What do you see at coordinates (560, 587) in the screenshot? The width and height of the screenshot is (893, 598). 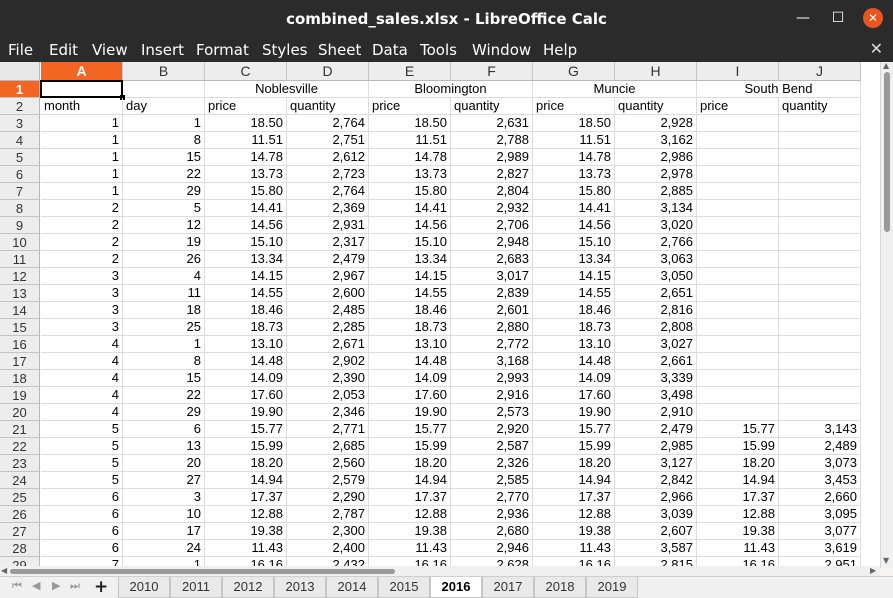 I see `sheet-tab-2018: 2018` at bounding box center [560, 587].